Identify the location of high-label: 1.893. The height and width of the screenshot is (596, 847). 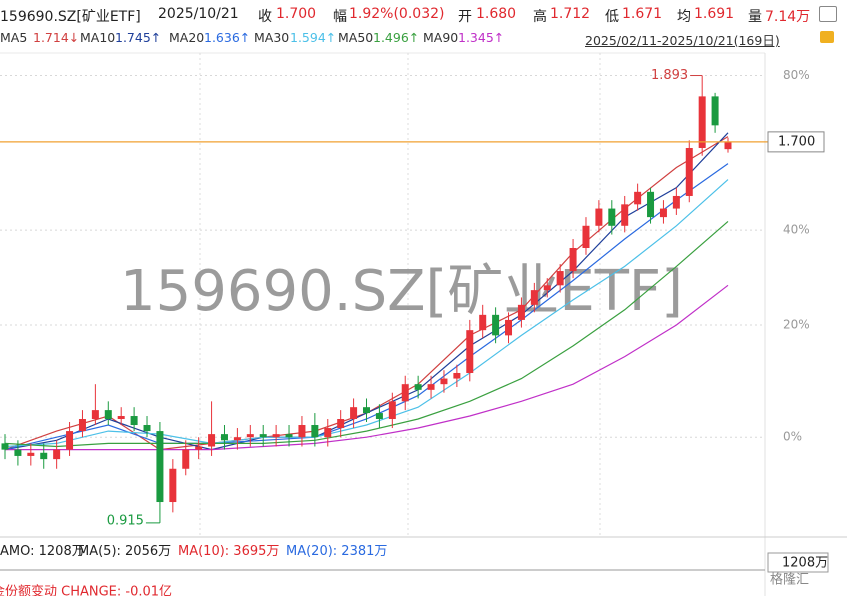
(669, 75).